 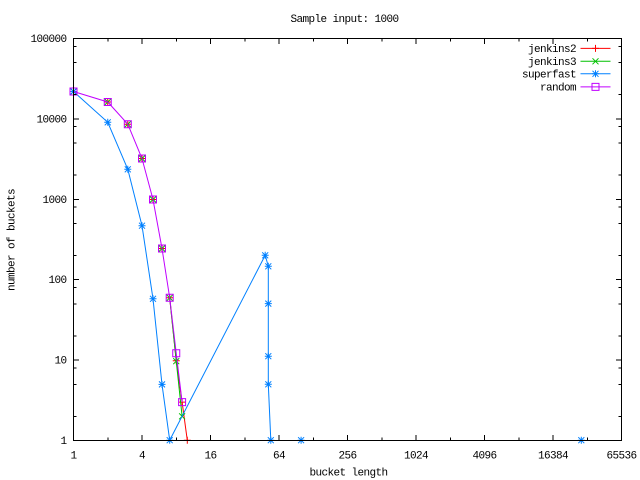 What do you see at coordinates (484, 457) in the screenshot?
I see `svg-text: 4096` at bounding box center [484, 457].